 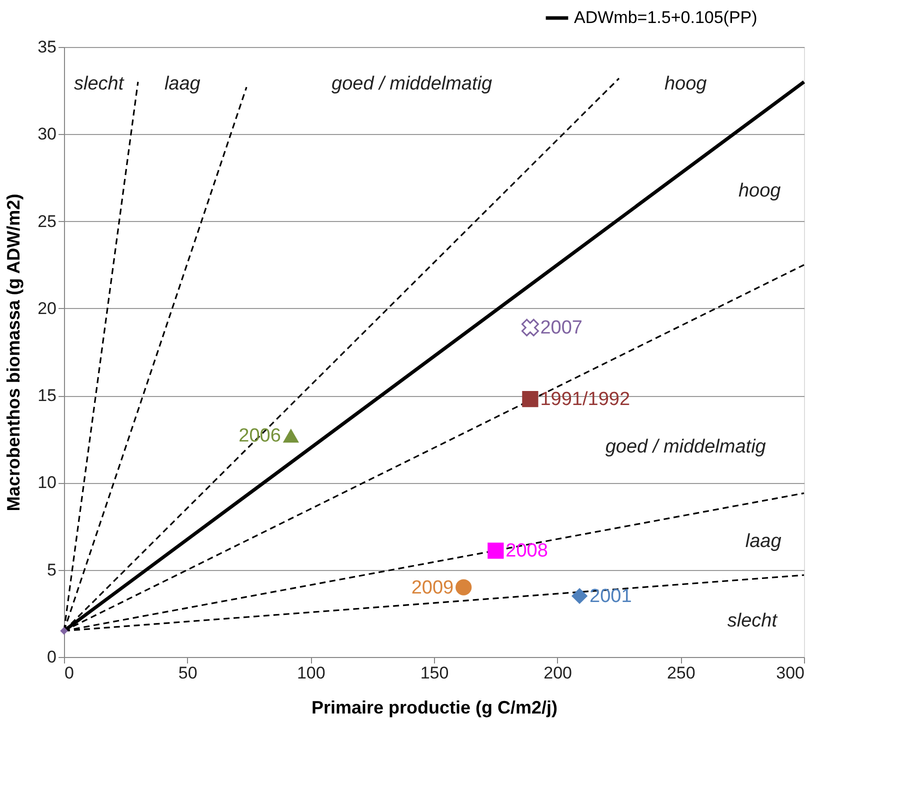 What do you see at coordinates (434, 673) in the screenshot?
I see `x-tick-label: 150` at bounding box center [434, 673].